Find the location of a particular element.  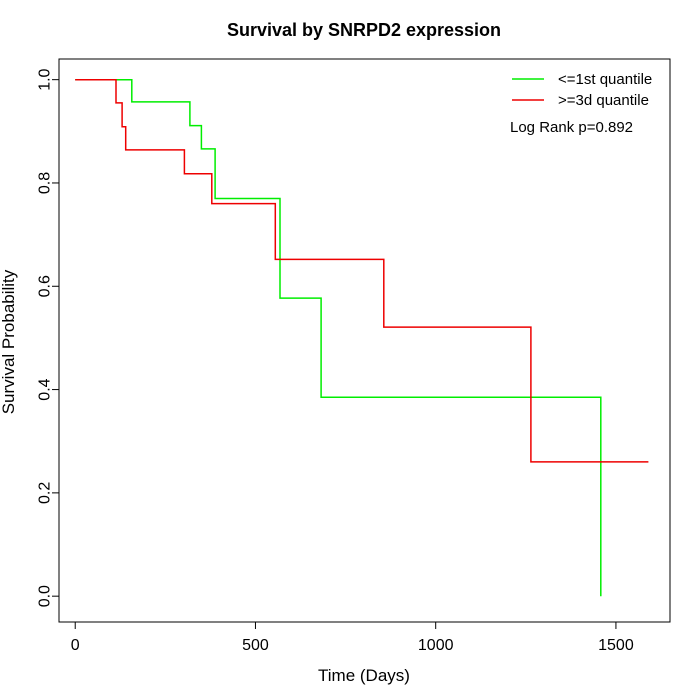

y-tick-label: 0.6 is located at coordinates (45, 286).